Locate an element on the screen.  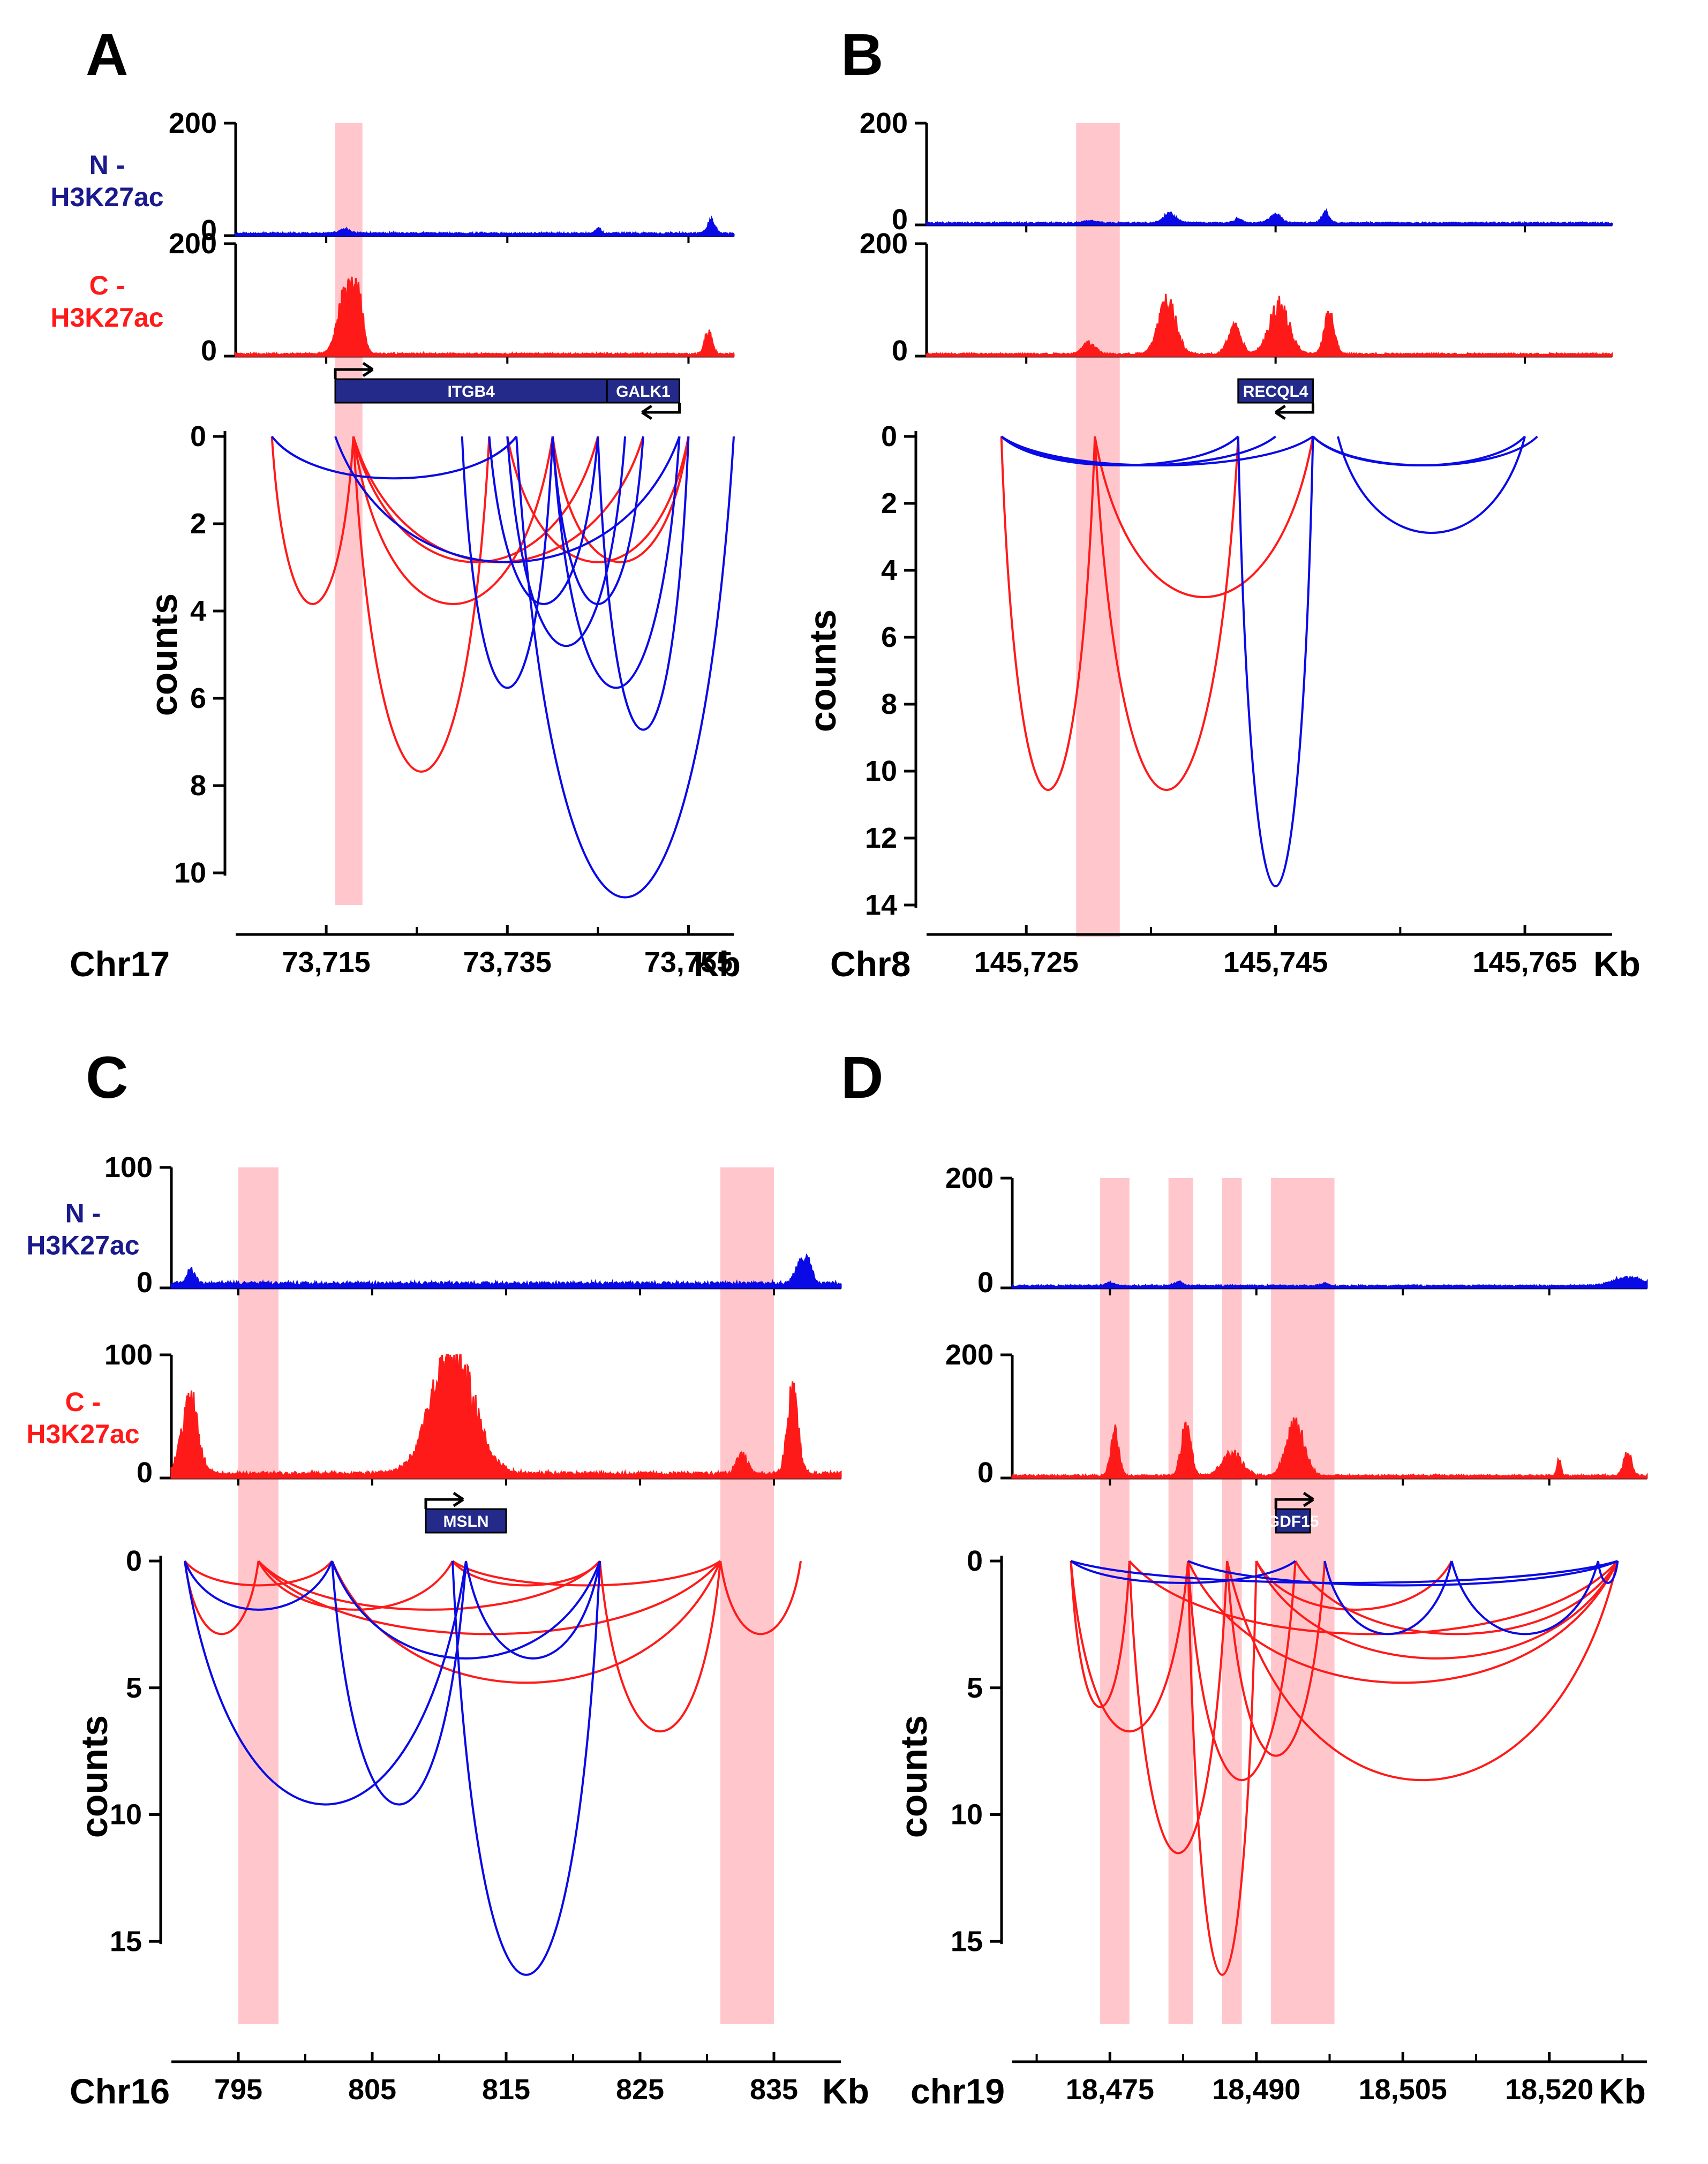
genomic-tick-label: 145,765 is located at coordinates (1524, 962).